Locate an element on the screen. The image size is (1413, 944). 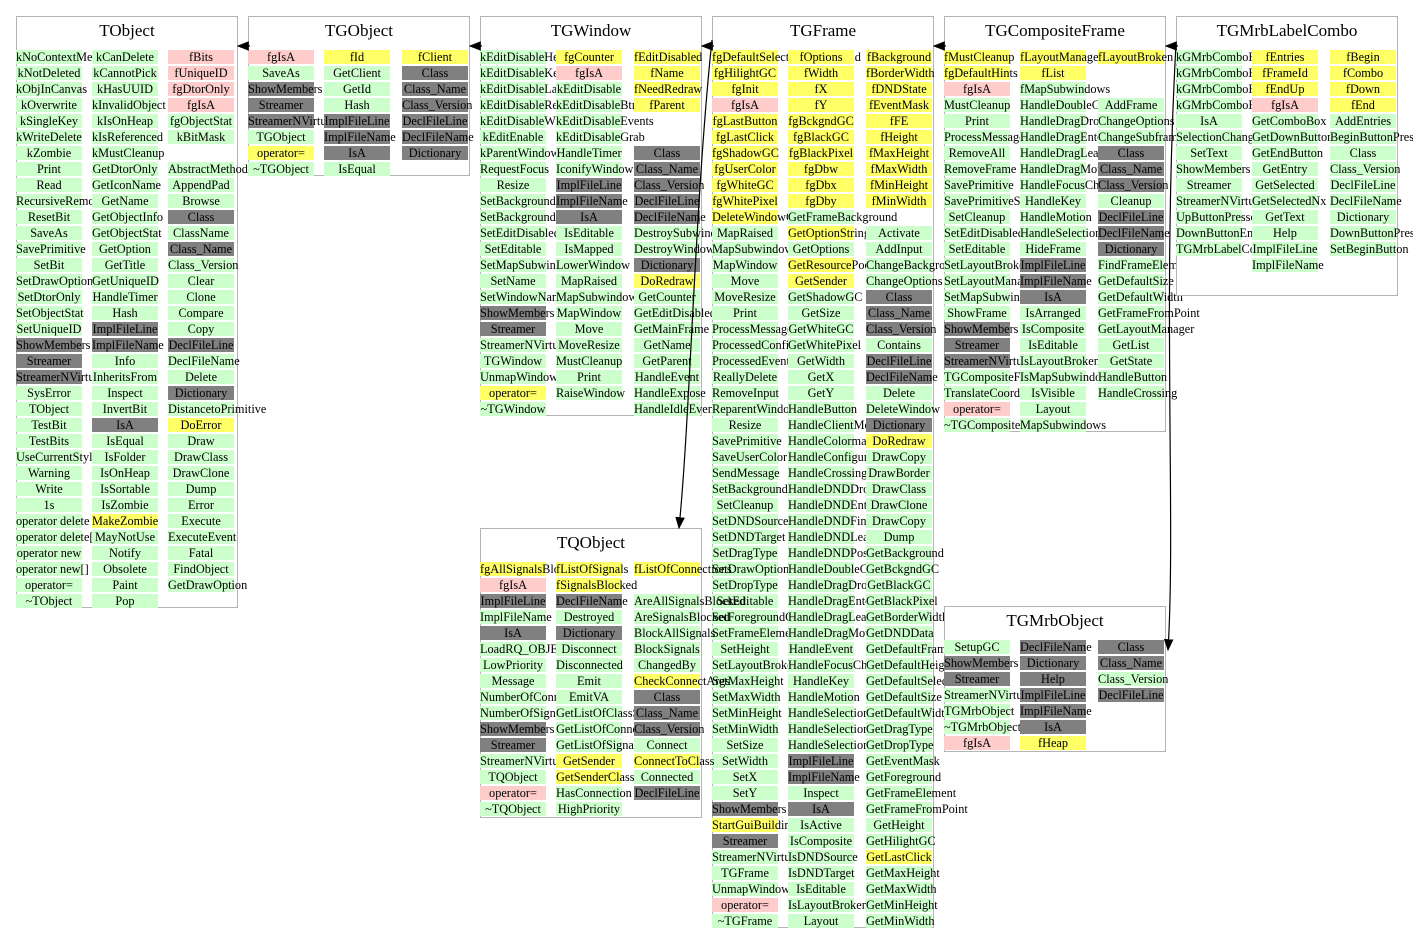
member-iszombie: IsZombie is located at coordinates (125, 505).